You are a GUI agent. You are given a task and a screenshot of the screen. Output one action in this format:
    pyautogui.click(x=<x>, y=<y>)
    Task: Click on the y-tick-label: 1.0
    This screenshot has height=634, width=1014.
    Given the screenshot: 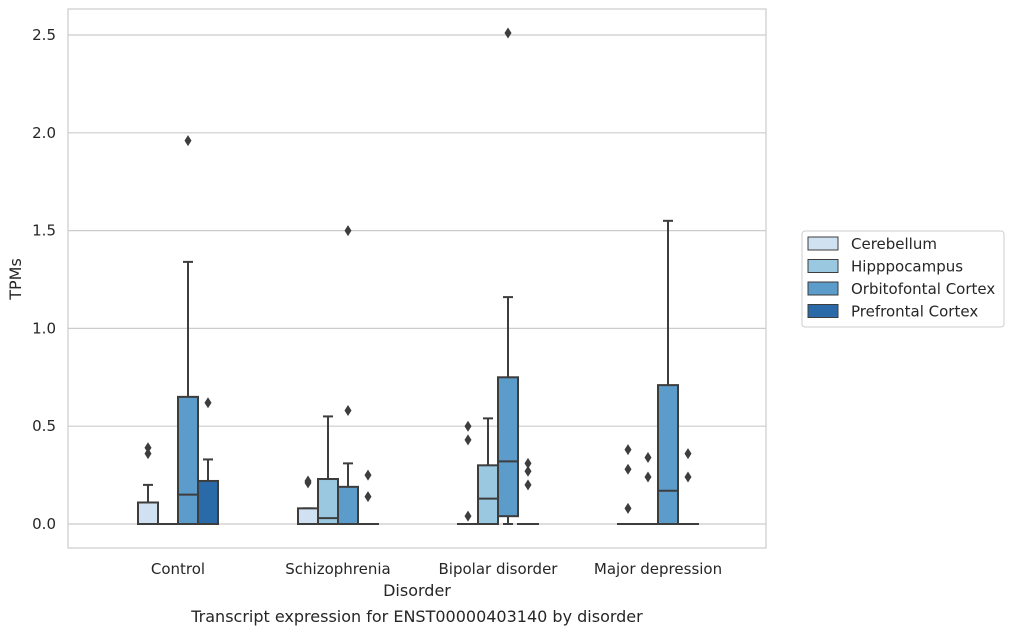 What is the action you would take?
    pyautogui.click(x=44, y=328)
    